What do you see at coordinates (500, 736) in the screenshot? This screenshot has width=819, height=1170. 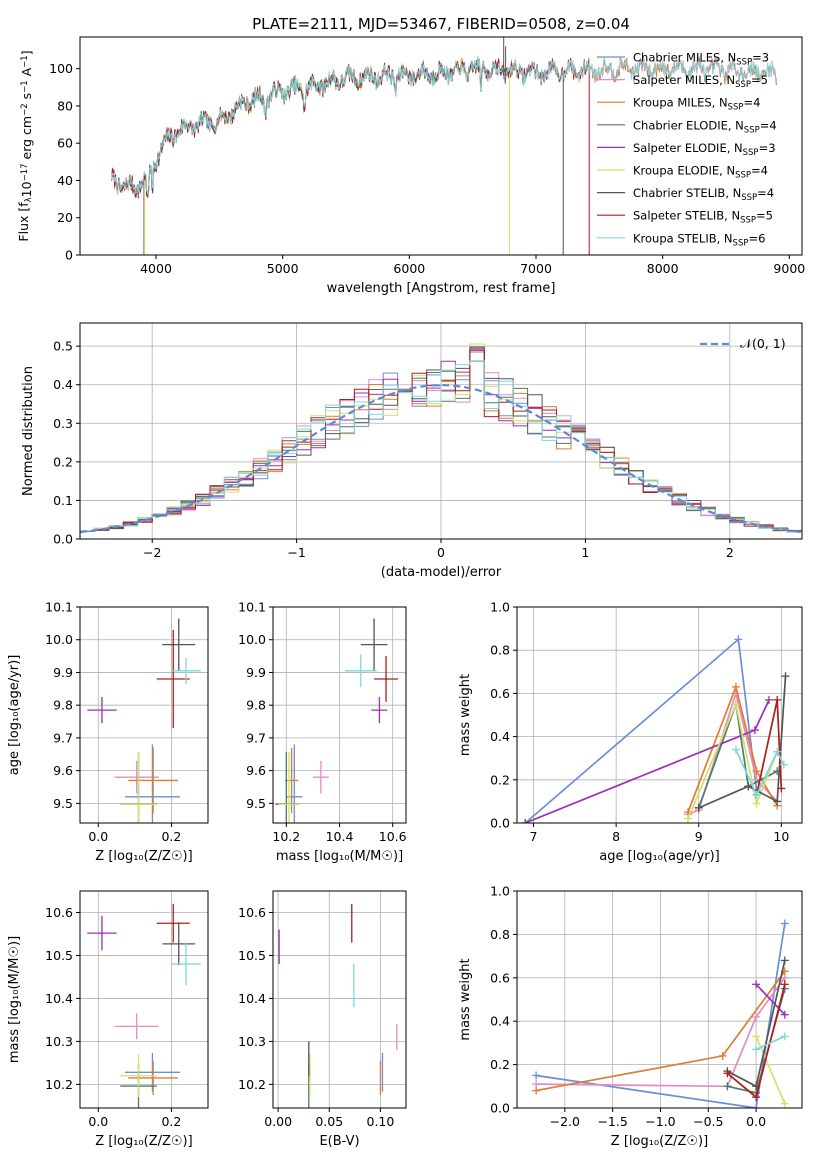 I see `y-tick-label: 0.4` at bounding box center [500, 736].